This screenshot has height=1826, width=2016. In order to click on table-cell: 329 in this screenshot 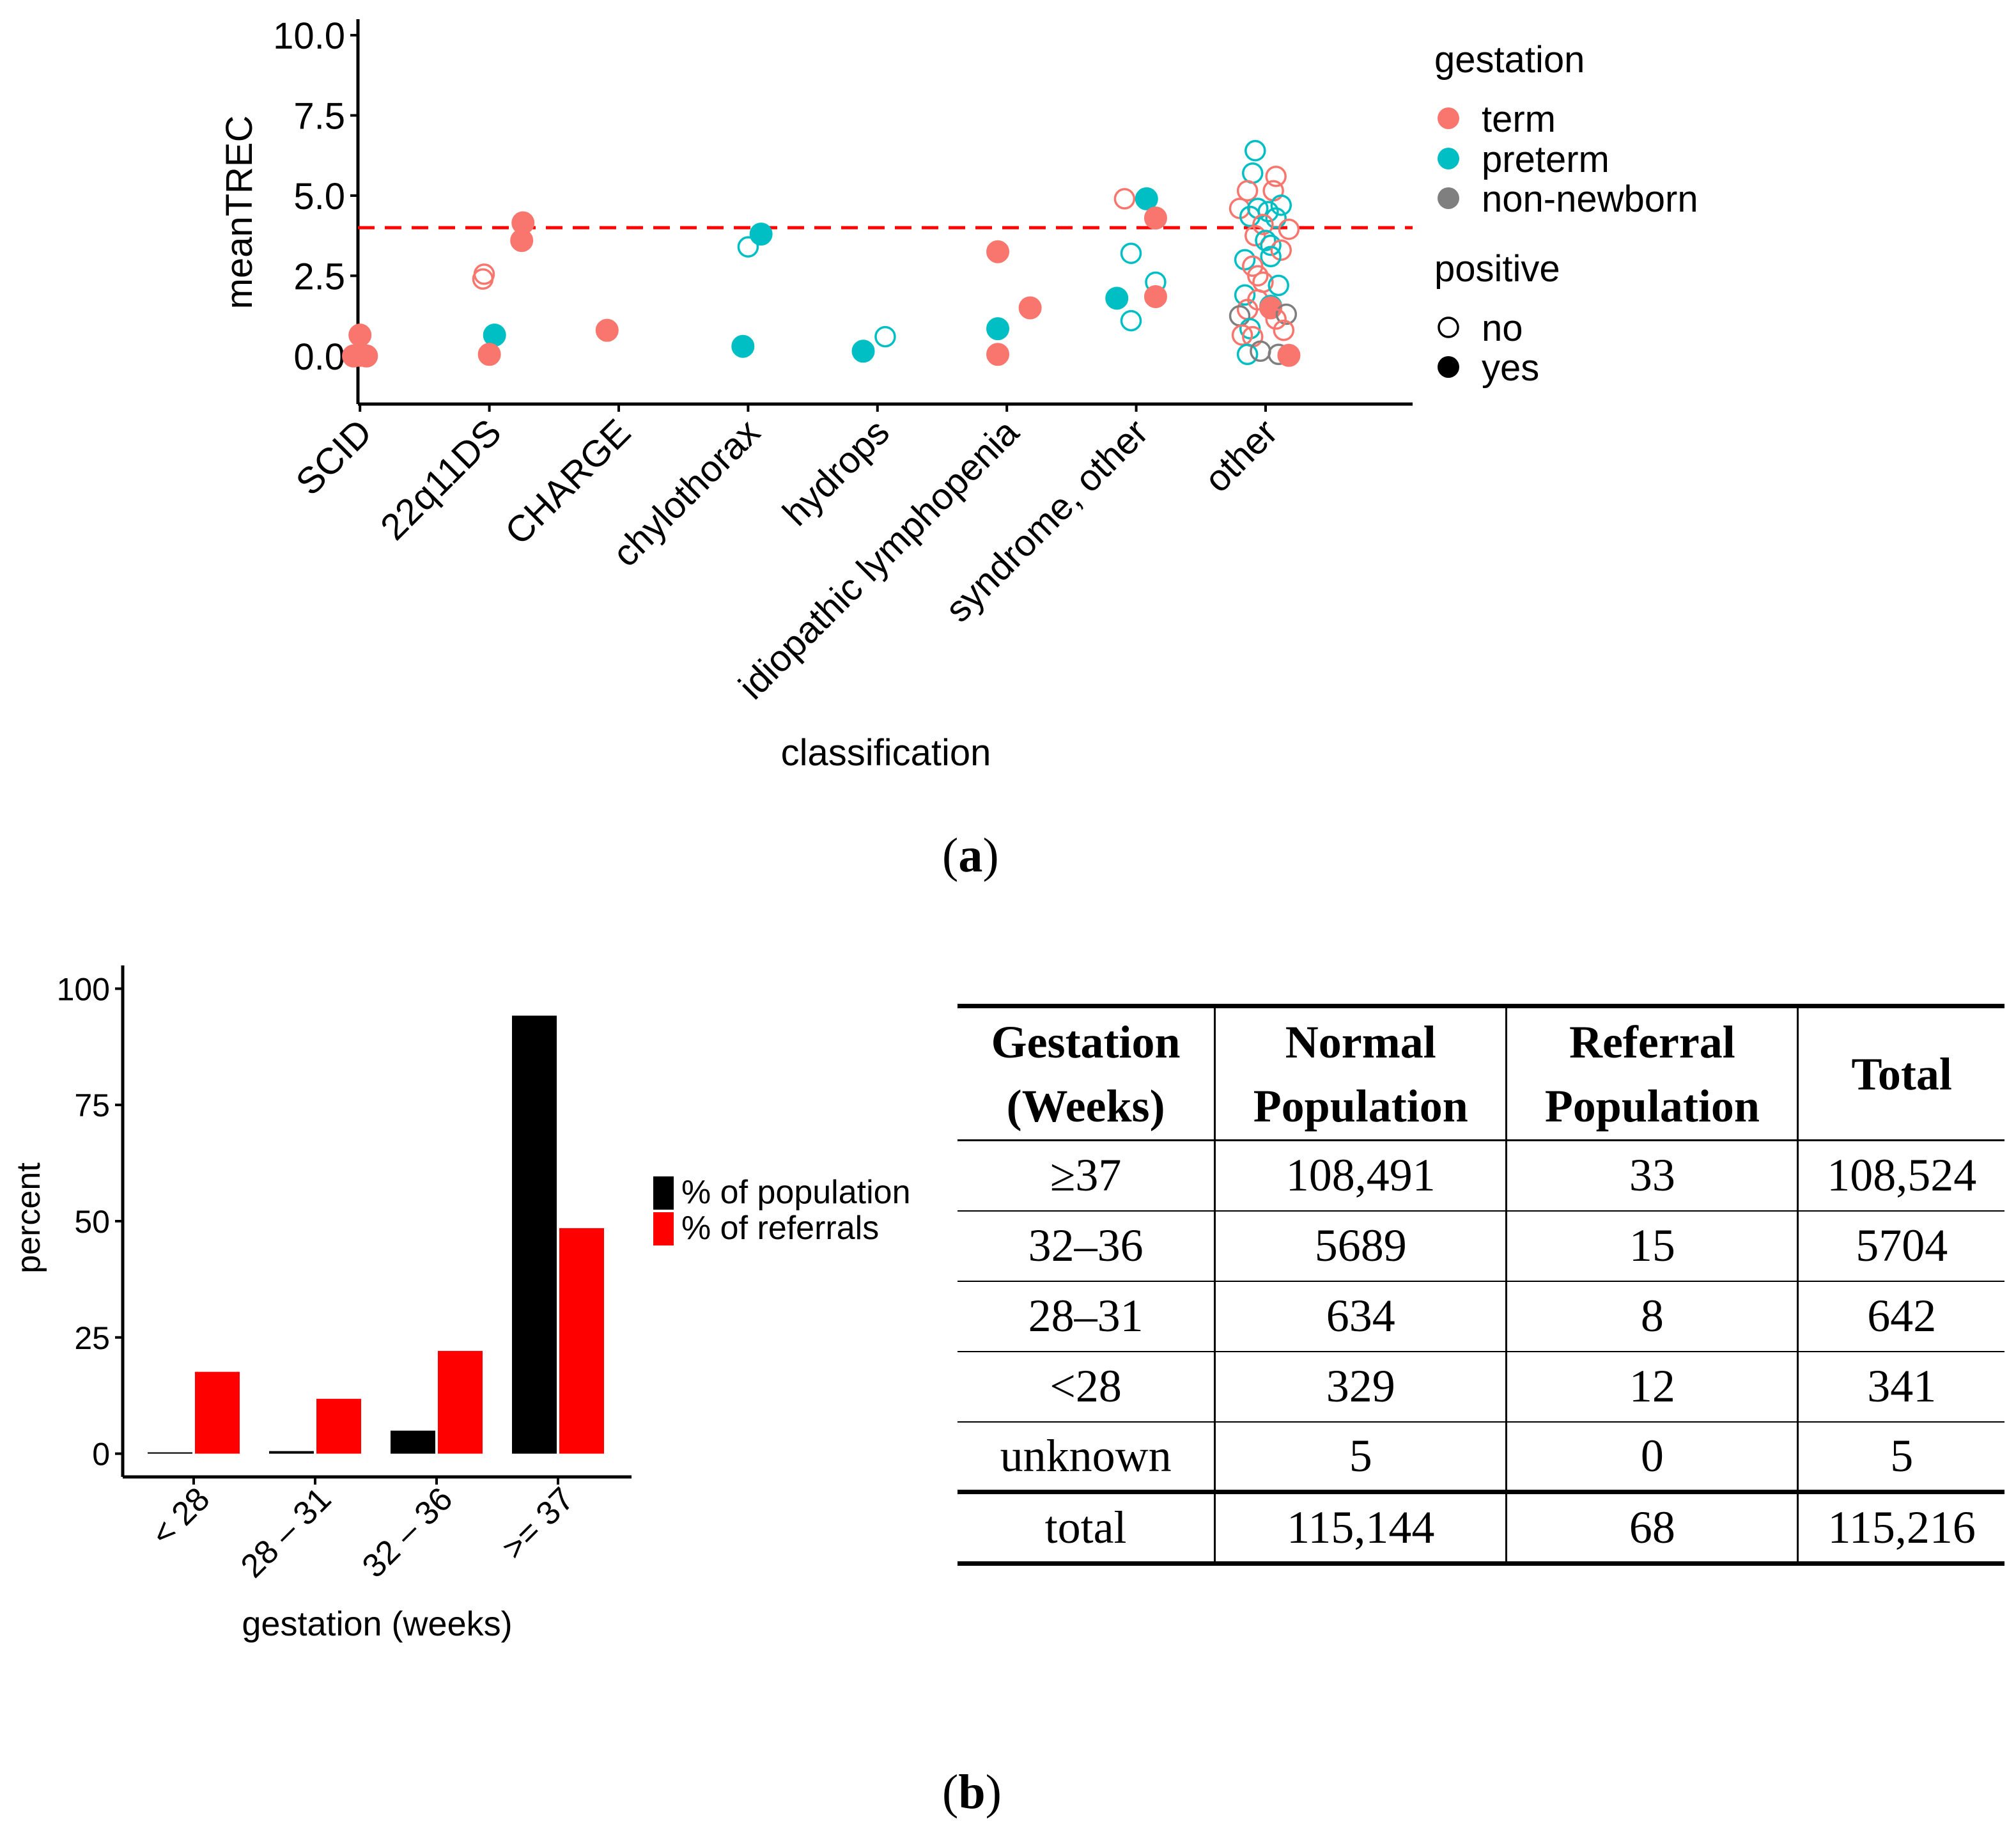, I will do `click(1360, 1386)`.